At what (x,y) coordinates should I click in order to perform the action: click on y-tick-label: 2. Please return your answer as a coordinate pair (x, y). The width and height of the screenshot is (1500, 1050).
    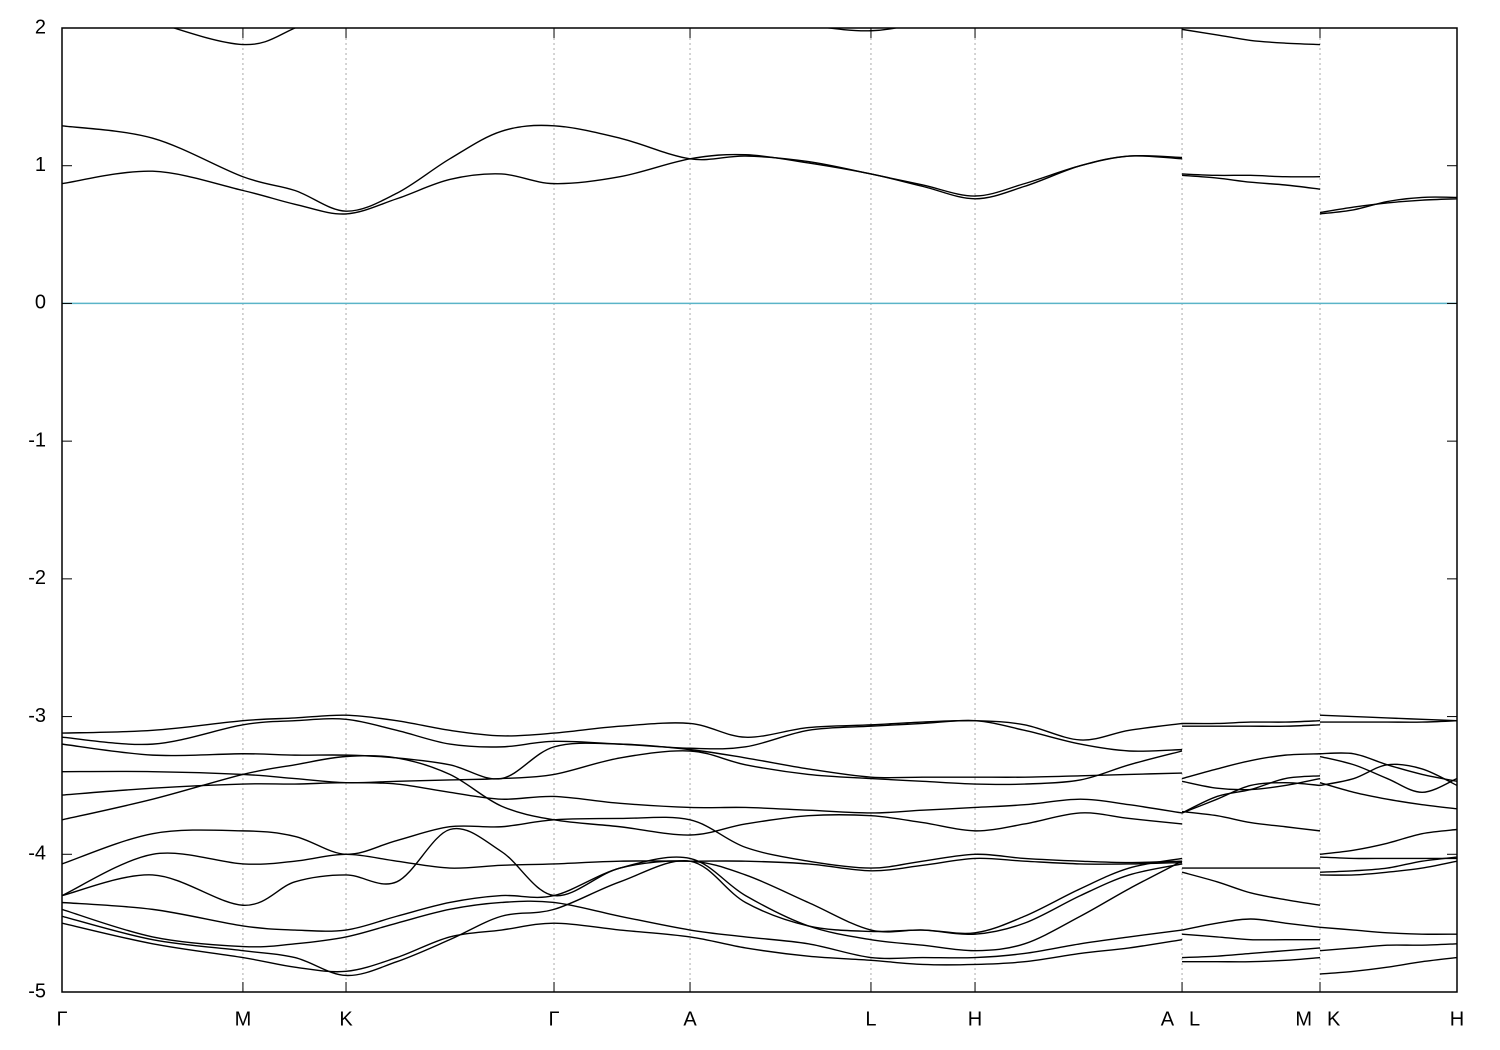
    Looking at the image, I should click on (40, 27).